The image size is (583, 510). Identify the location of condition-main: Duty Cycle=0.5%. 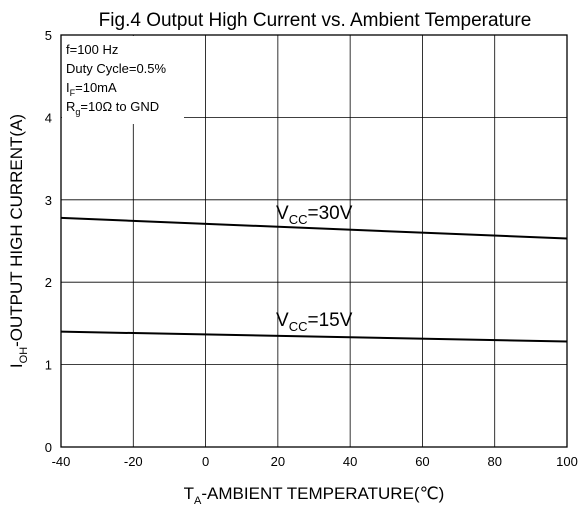
(116, 68).